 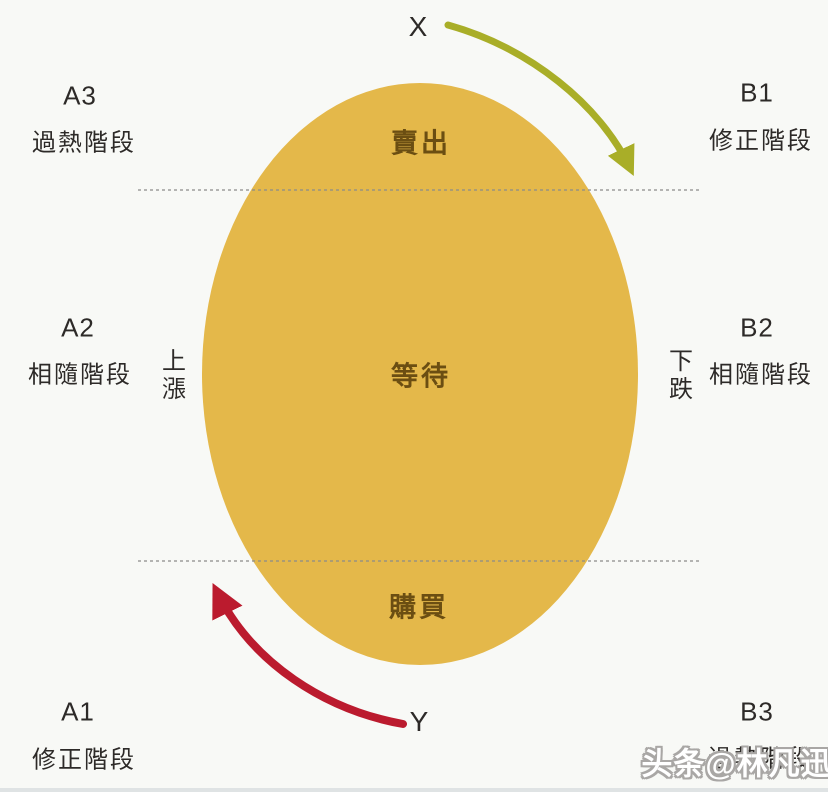 What do you see at coordinates (419, 721) in the screenshot?
I see `marker-y: Y` at bounding box center [419, 721].